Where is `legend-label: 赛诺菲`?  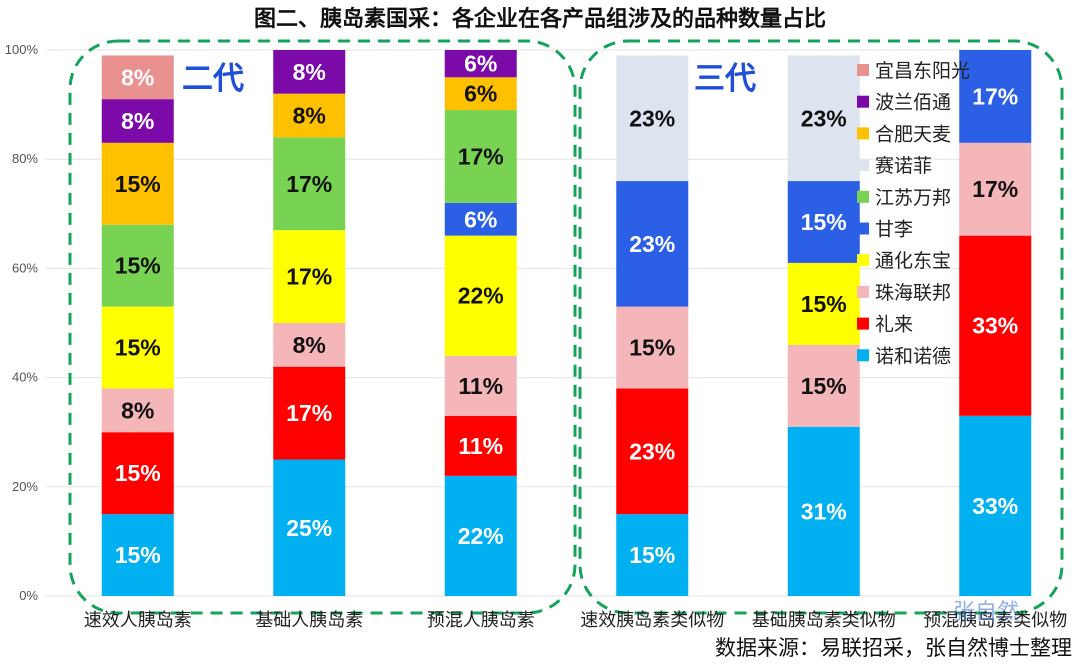
legend-label: 赛诺菲 is located at coordinates (903, 166).